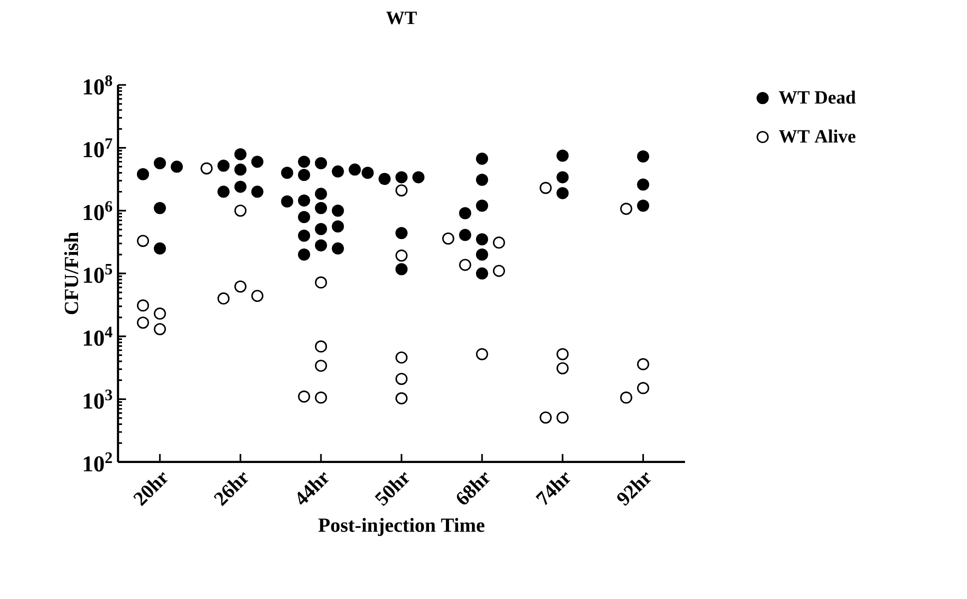  What do you see at coordinates (98, 399) in the screenshot?
I see `y-tick-label: 10$^{3}$` at bounding box center [98, 399].